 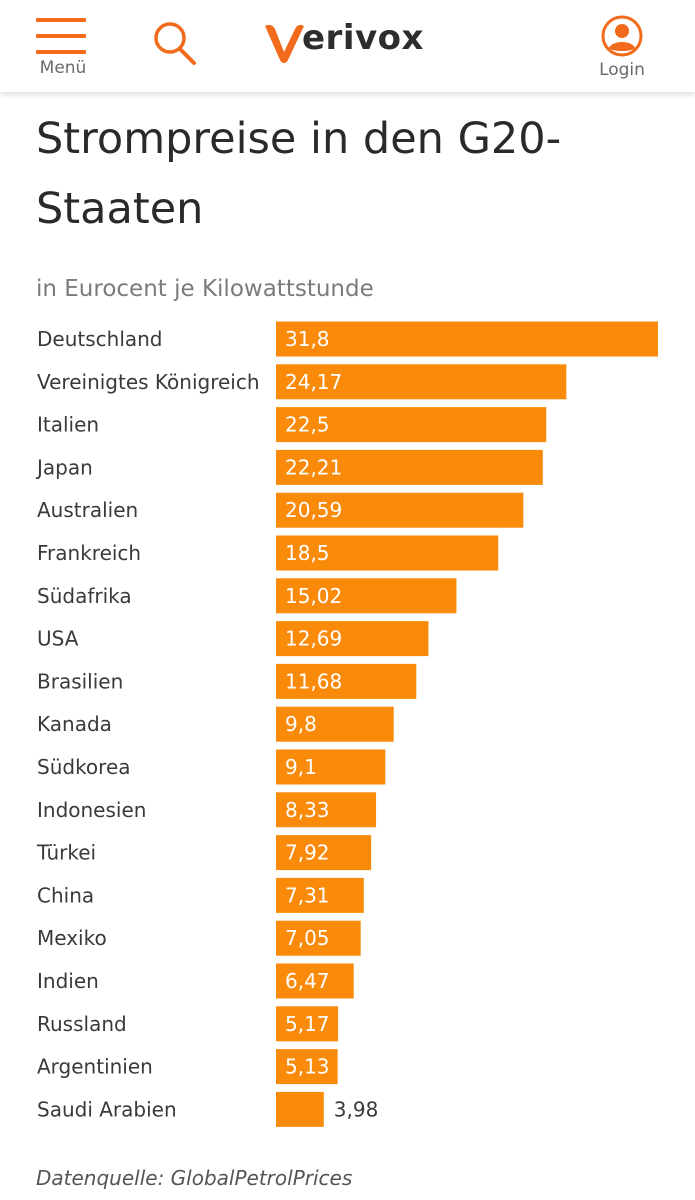 What do you see at coordinates (68, 425) in the screenshot?
I see `category-label: Italien` at bounding box center [68, 425].